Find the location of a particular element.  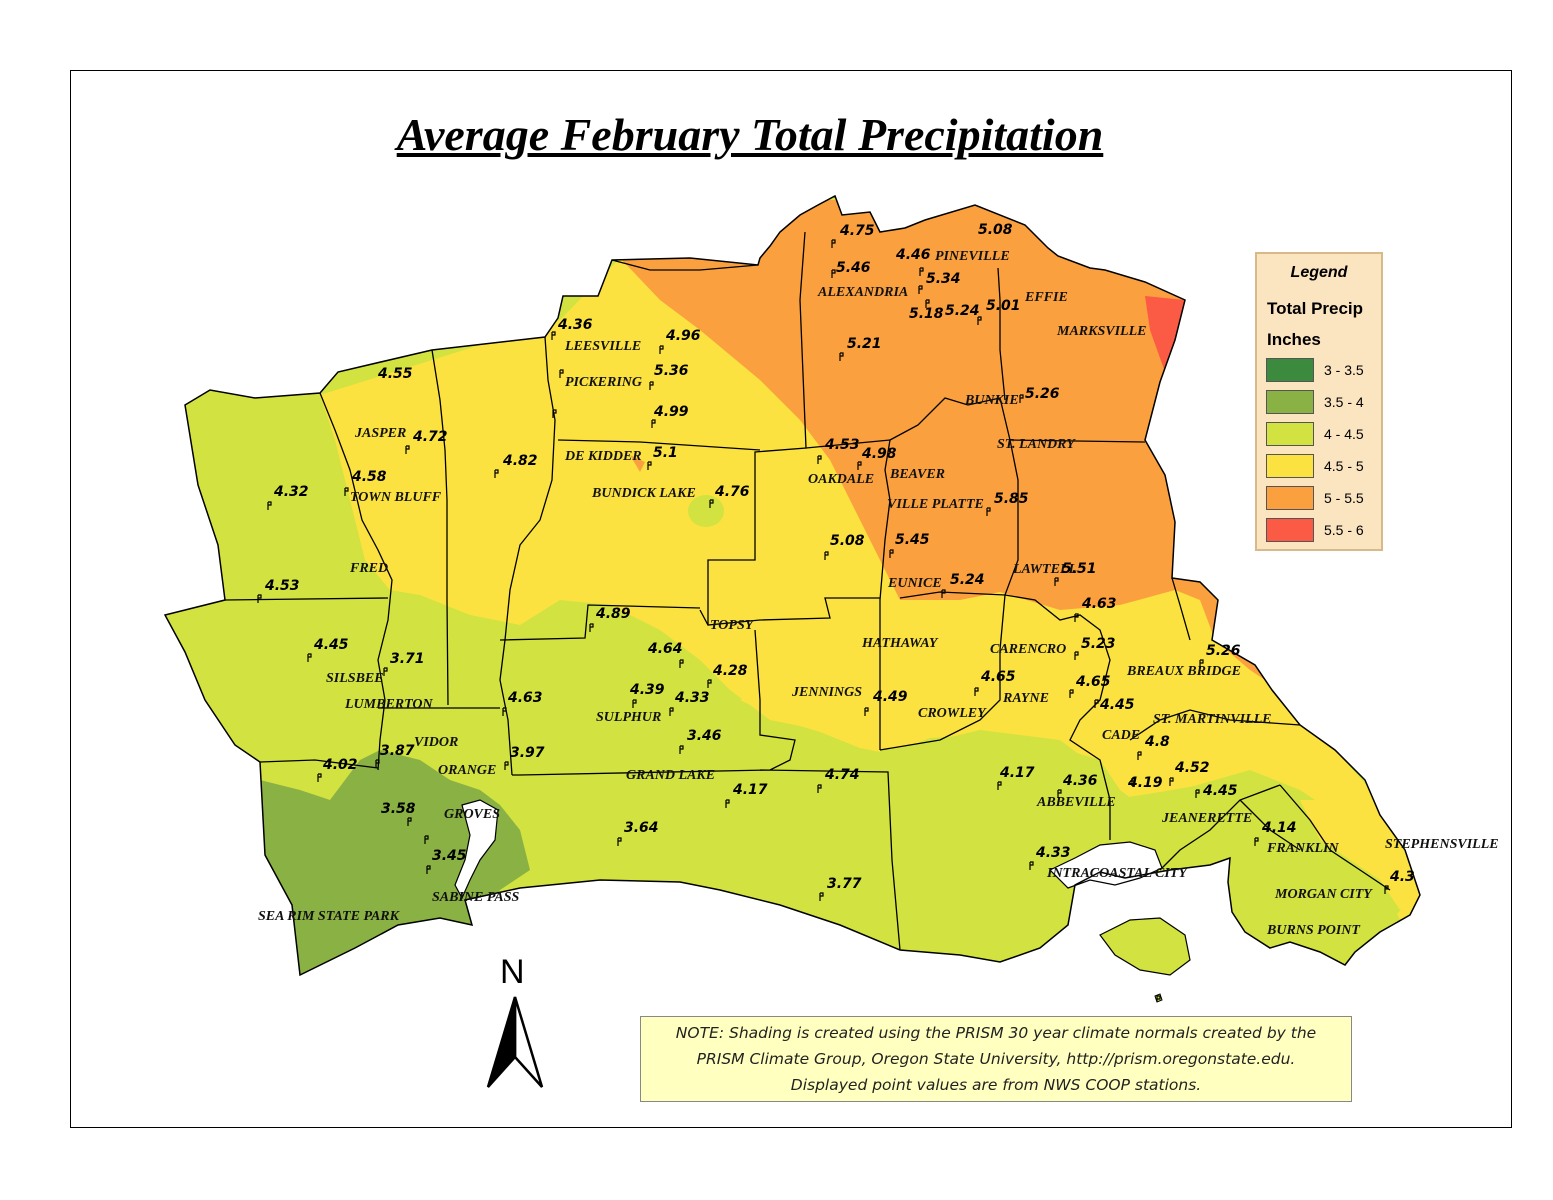

station-value: 4.3 is located at coordinates (1402, 877).